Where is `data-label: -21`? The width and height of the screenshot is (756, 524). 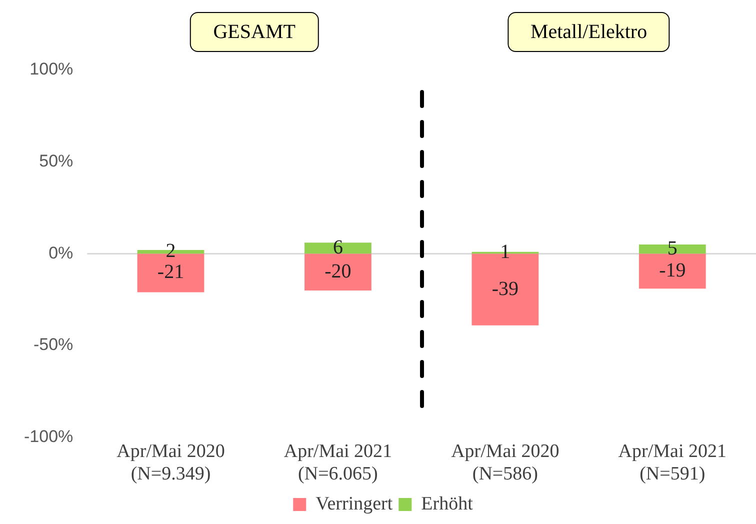
data-label: -21 is located at coordinates (170, 272).